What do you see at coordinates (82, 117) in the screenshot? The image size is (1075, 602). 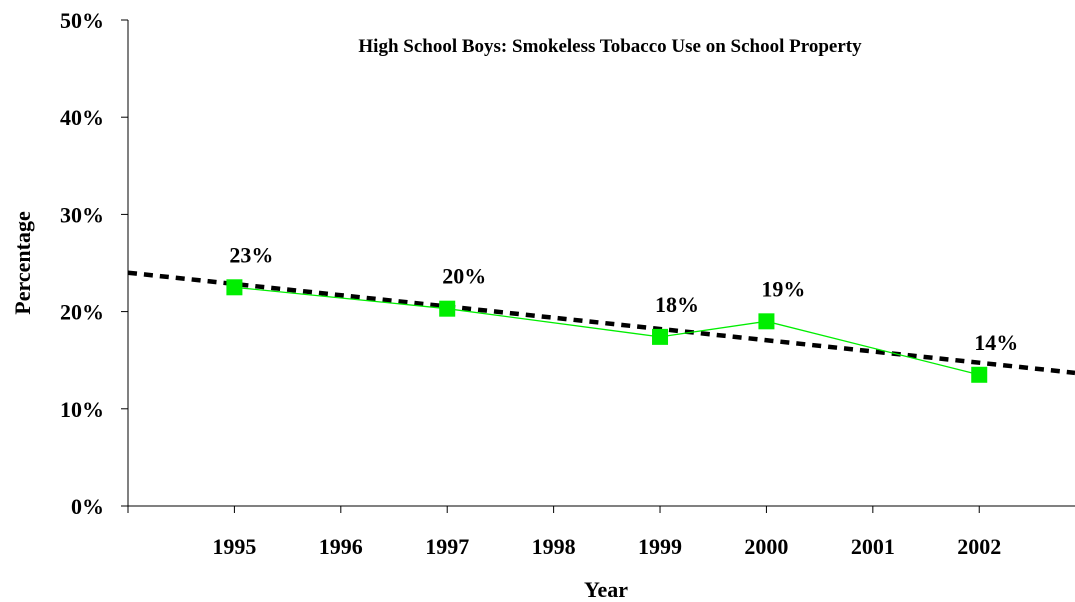 I see `y-tick-label: 40%` at bounding box center [82, 117].